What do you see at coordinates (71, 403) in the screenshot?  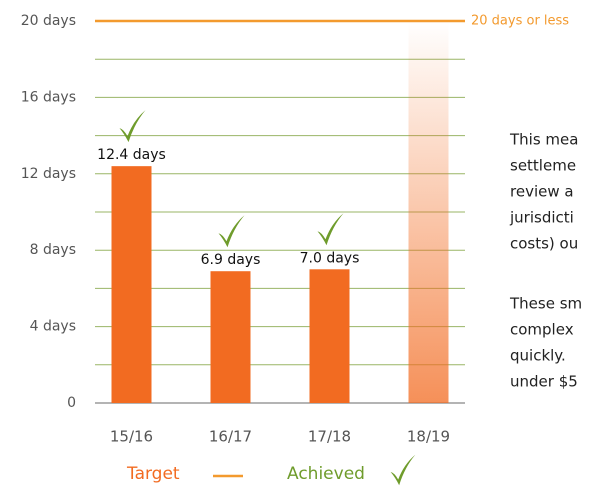 I see `y-tick-label: 0` at bounding box center [71, 403].